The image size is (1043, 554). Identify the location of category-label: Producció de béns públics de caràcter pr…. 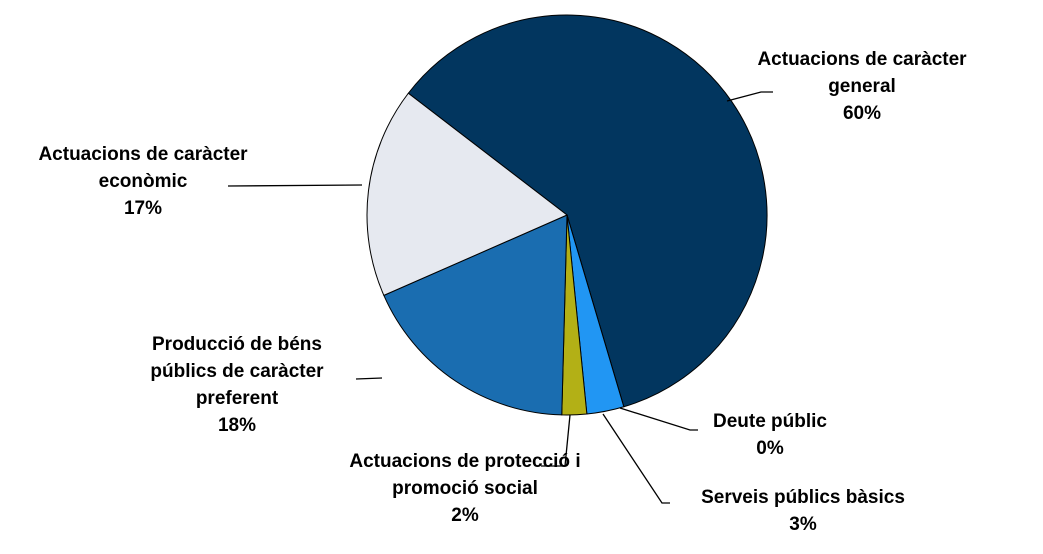
(237, 371).